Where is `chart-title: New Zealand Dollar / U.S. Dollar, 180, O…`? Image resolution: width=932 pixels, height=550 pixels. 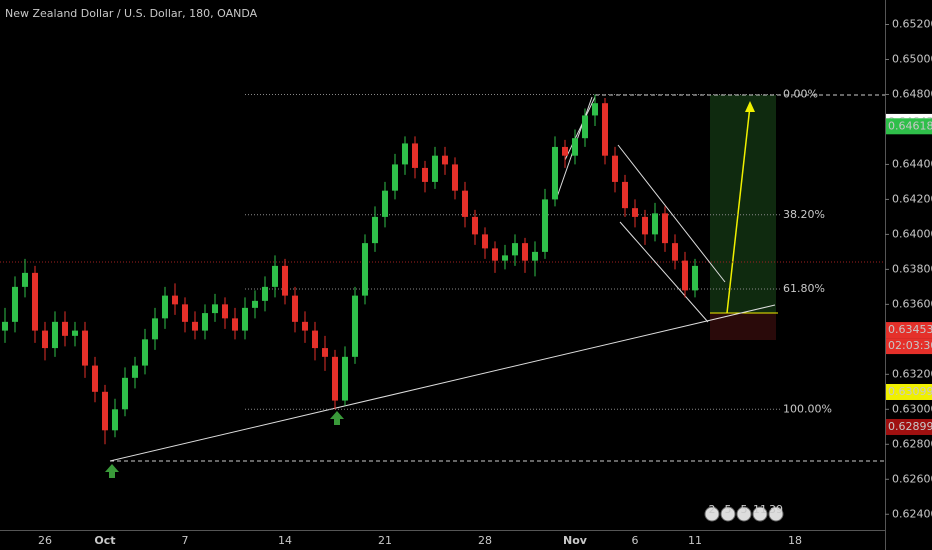
chart-title: New Zealand Dollar / U.S. Dollar, 180, O… is located at coordinates (131, 13).